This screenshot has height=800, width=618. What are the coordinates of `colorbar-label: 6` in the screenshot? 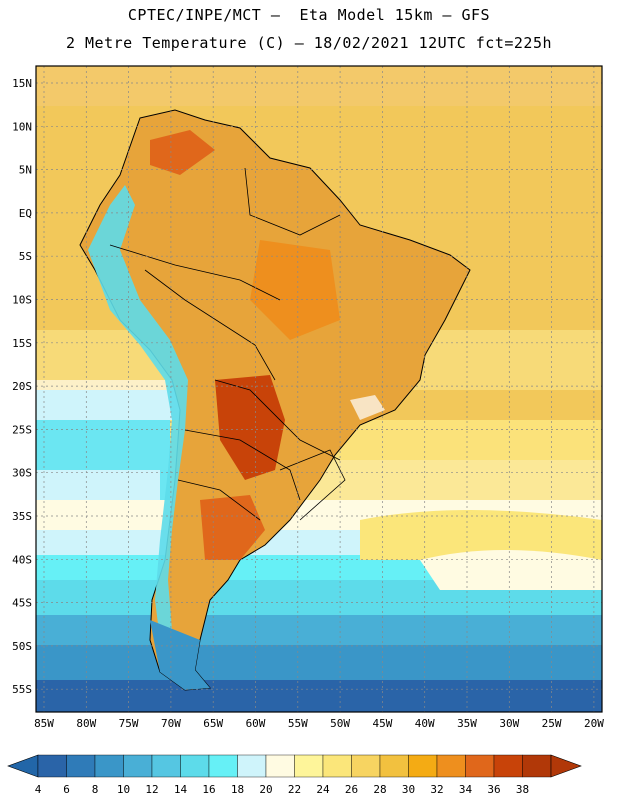 It's located at (66, 789).